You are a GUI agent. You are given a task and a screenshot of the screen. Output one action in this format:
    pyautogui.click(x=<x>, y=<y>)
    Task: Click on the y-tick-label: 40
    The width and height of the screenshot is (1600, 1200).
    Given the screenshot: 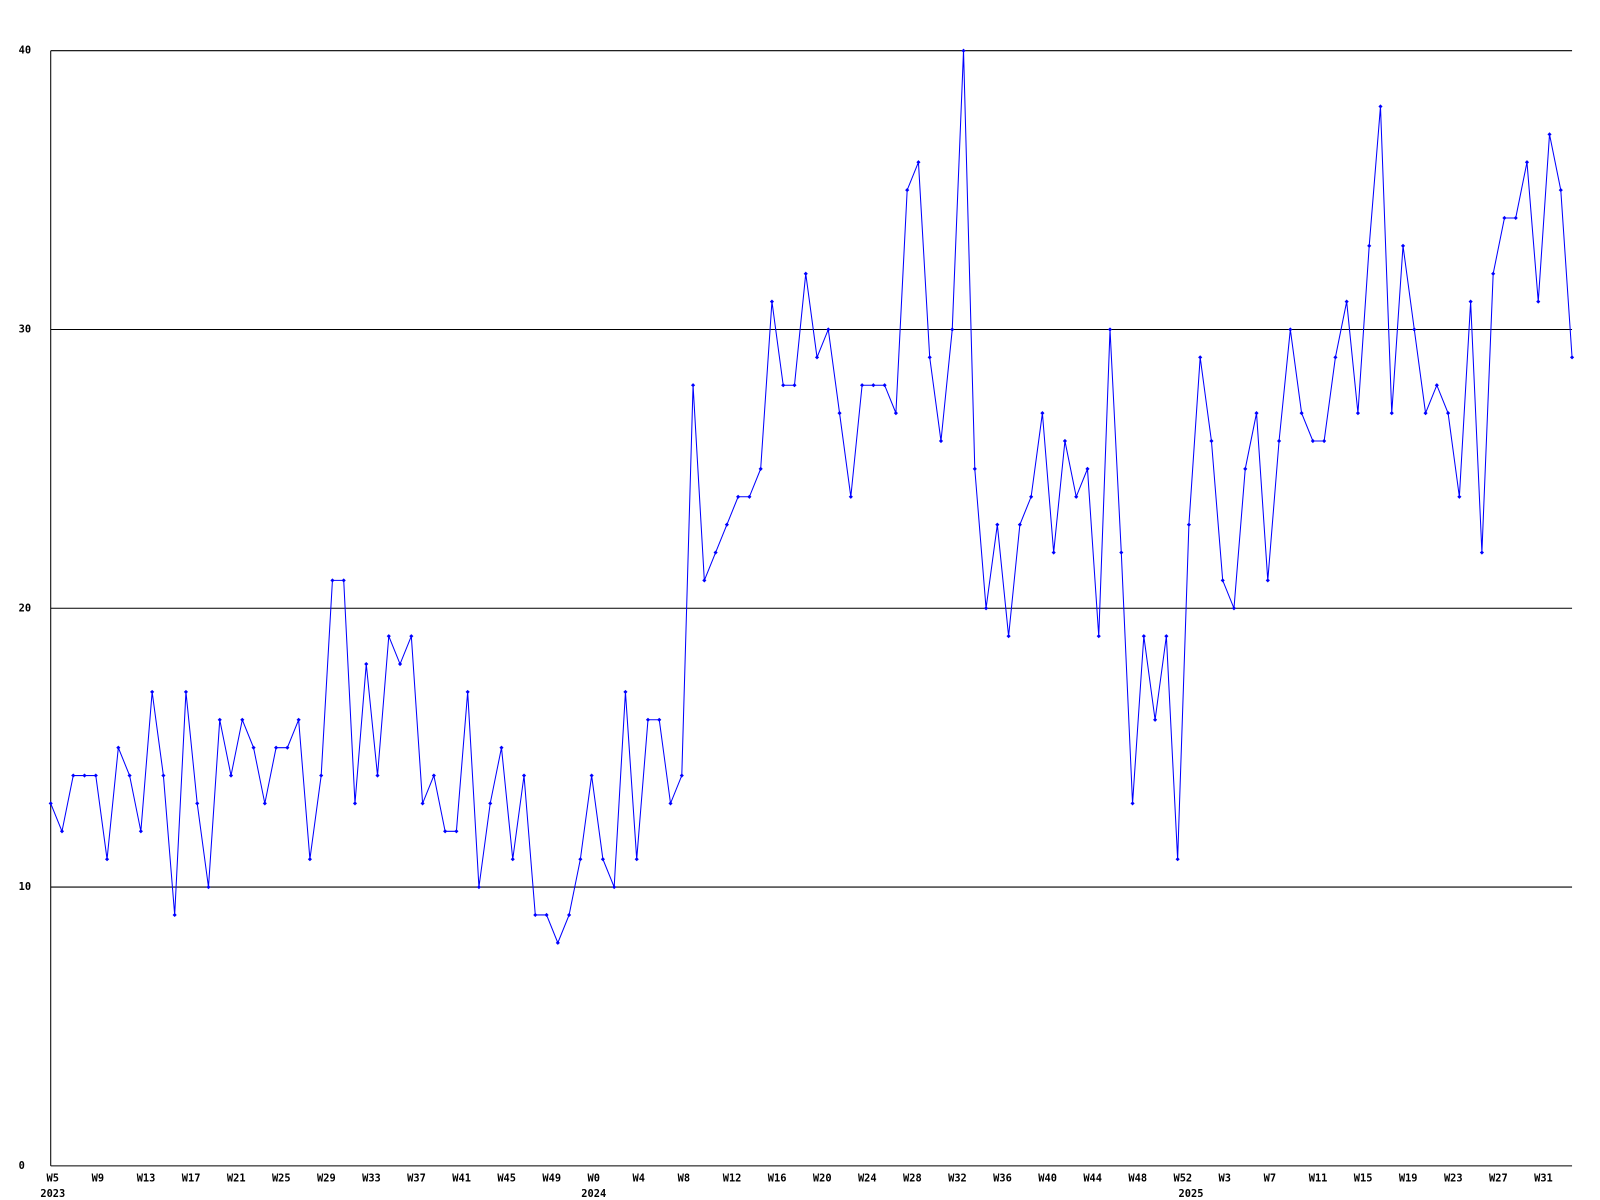 What is the action you would take?
    pyautogui.click(x=25, y=51)
    